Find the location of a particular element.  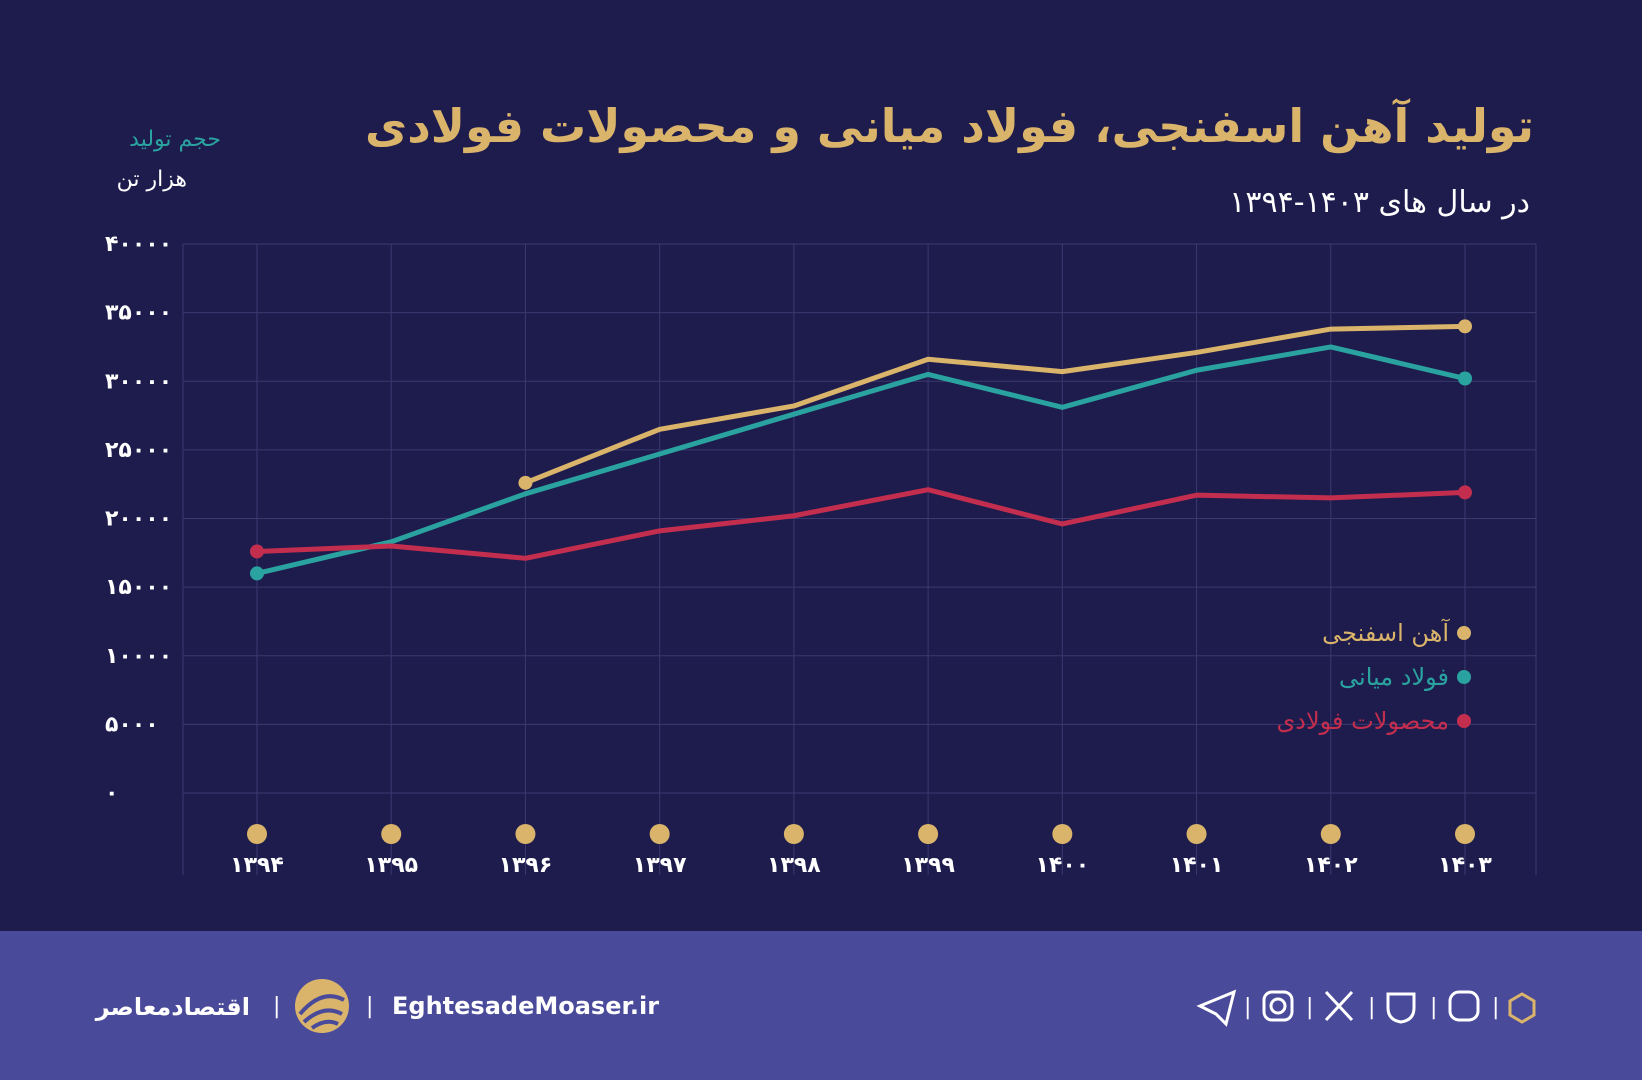

social-icons is located at coordinates (1366, 1008).